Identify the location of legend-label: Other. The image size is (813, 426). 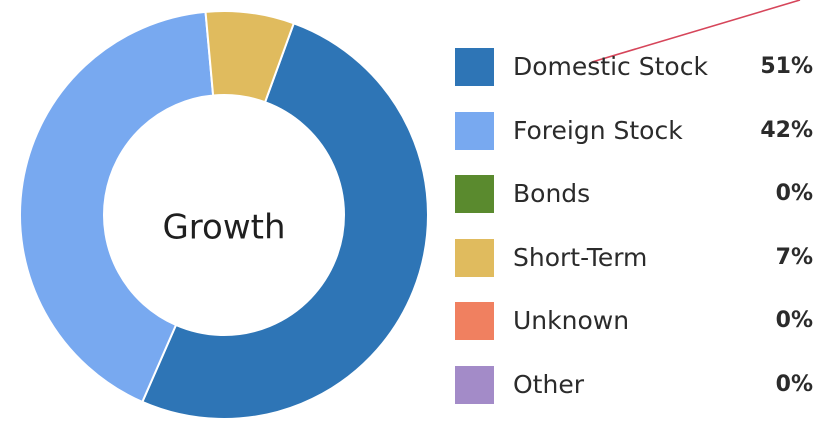
(548, 384).